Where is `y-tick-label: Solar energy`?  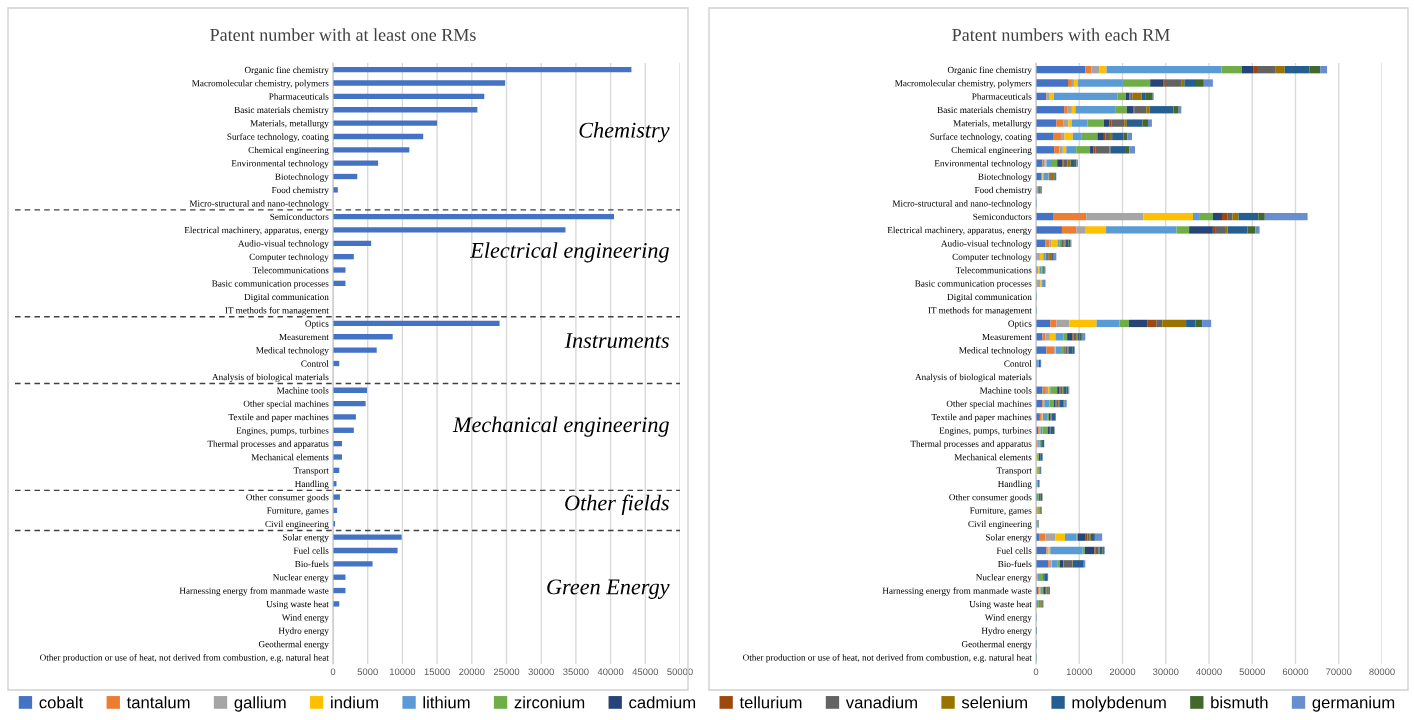
y-tick-label: Solar energy is located at coordinates (306, 538).